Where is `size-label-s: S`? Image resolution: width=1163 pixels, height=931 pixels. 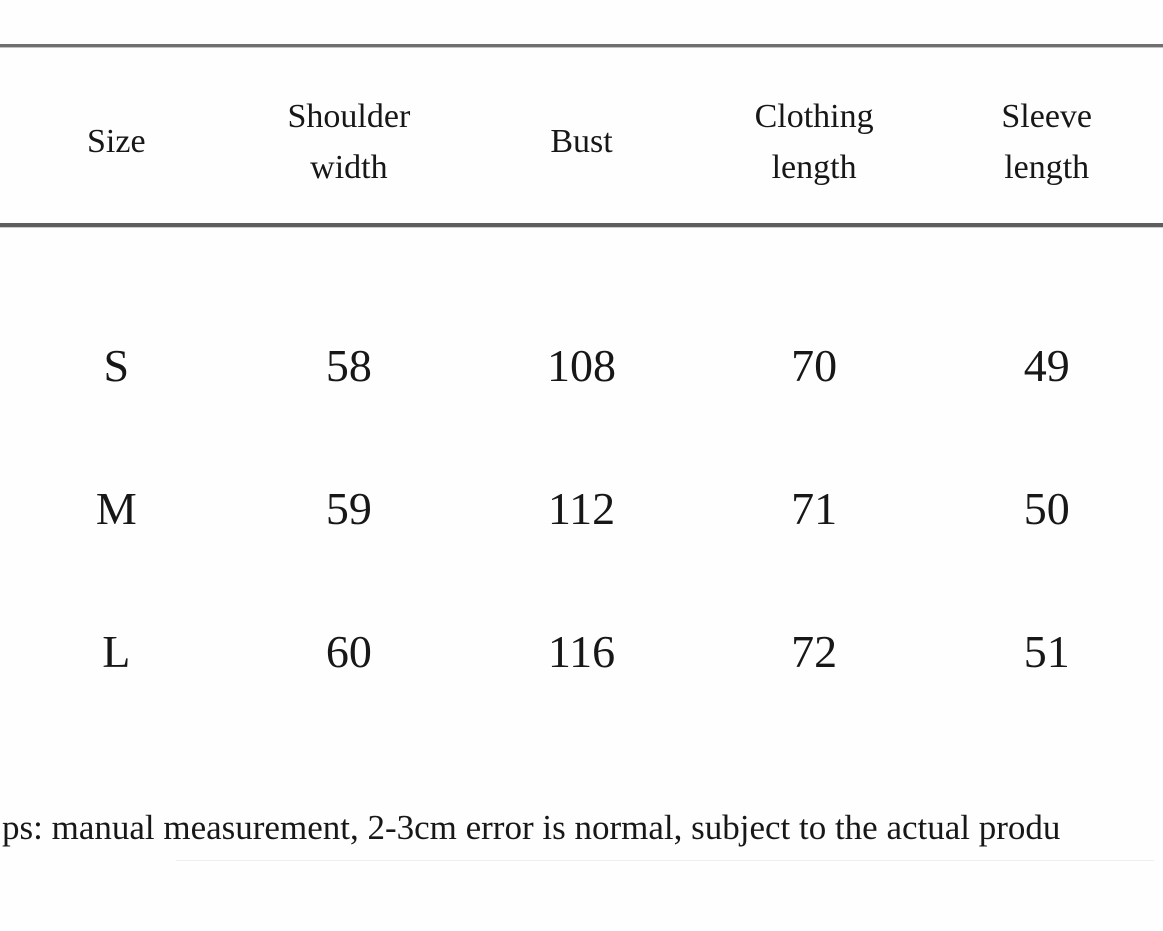
size-label-s: S is located at coordinates (116, 365).